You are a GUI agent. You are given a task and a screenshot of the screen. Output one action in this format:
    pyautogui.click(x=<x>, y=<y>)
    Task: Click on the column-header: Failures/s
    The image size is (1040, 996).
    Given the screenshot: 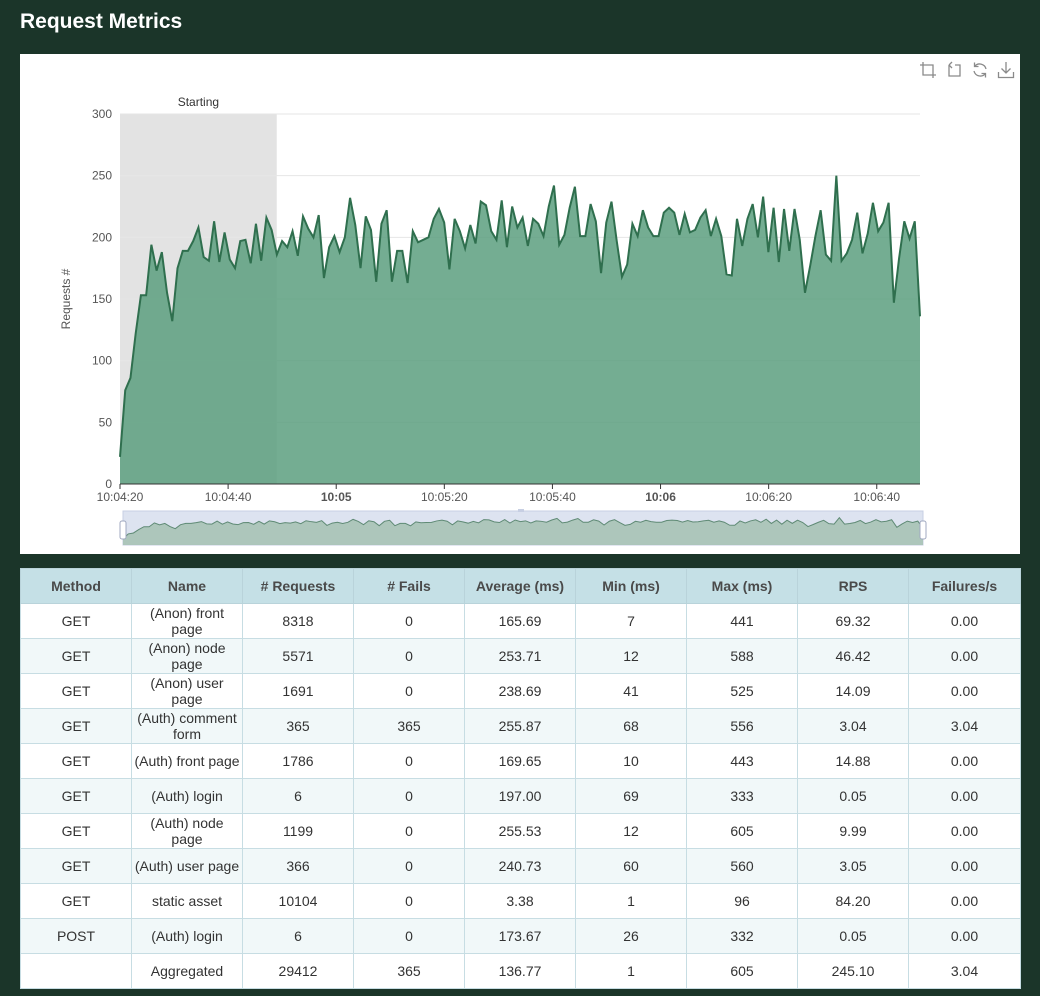 What is the action you would take?
    pyautogui.click(x=964, y=586)
    